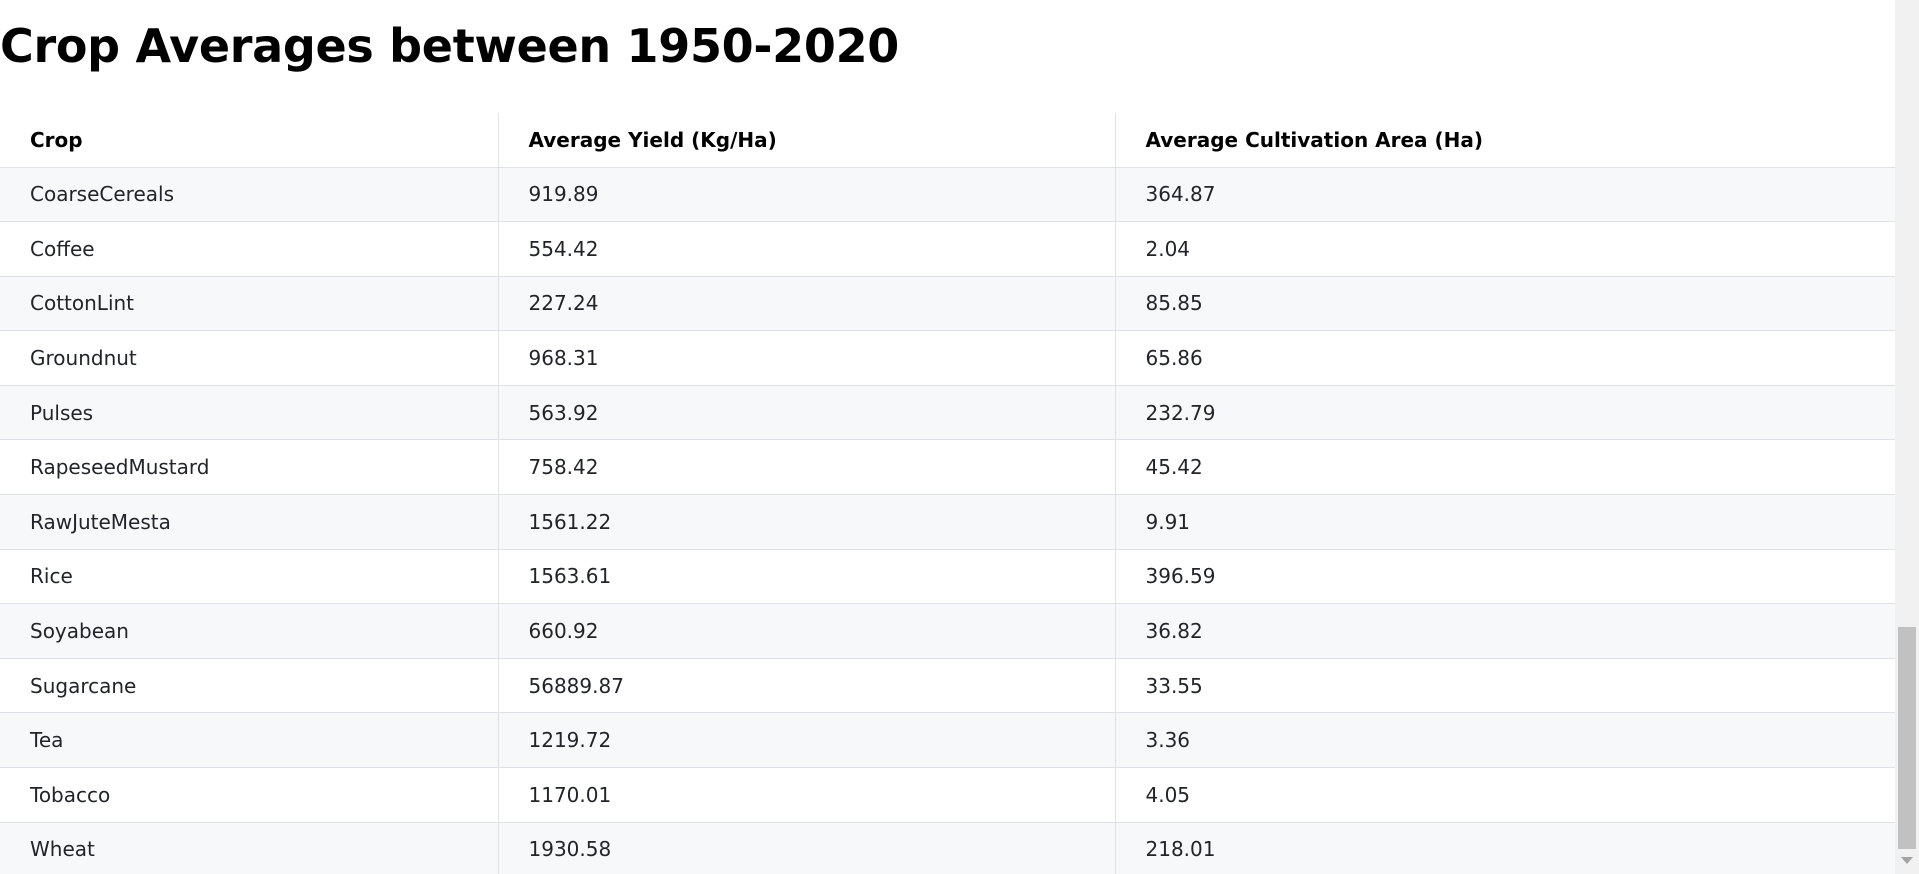 This screenshot has width=1919, height=874. I want to click on crop-cell: Rice, so click(249, 577).